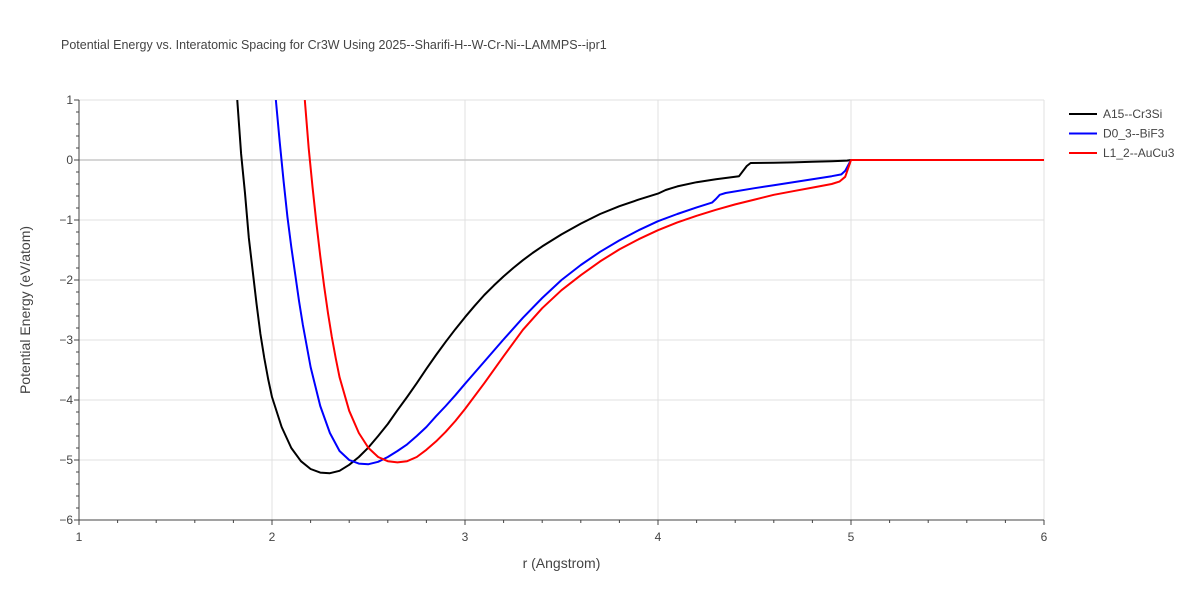  I want to click on y-tick-label: −2, so click(66, 280).